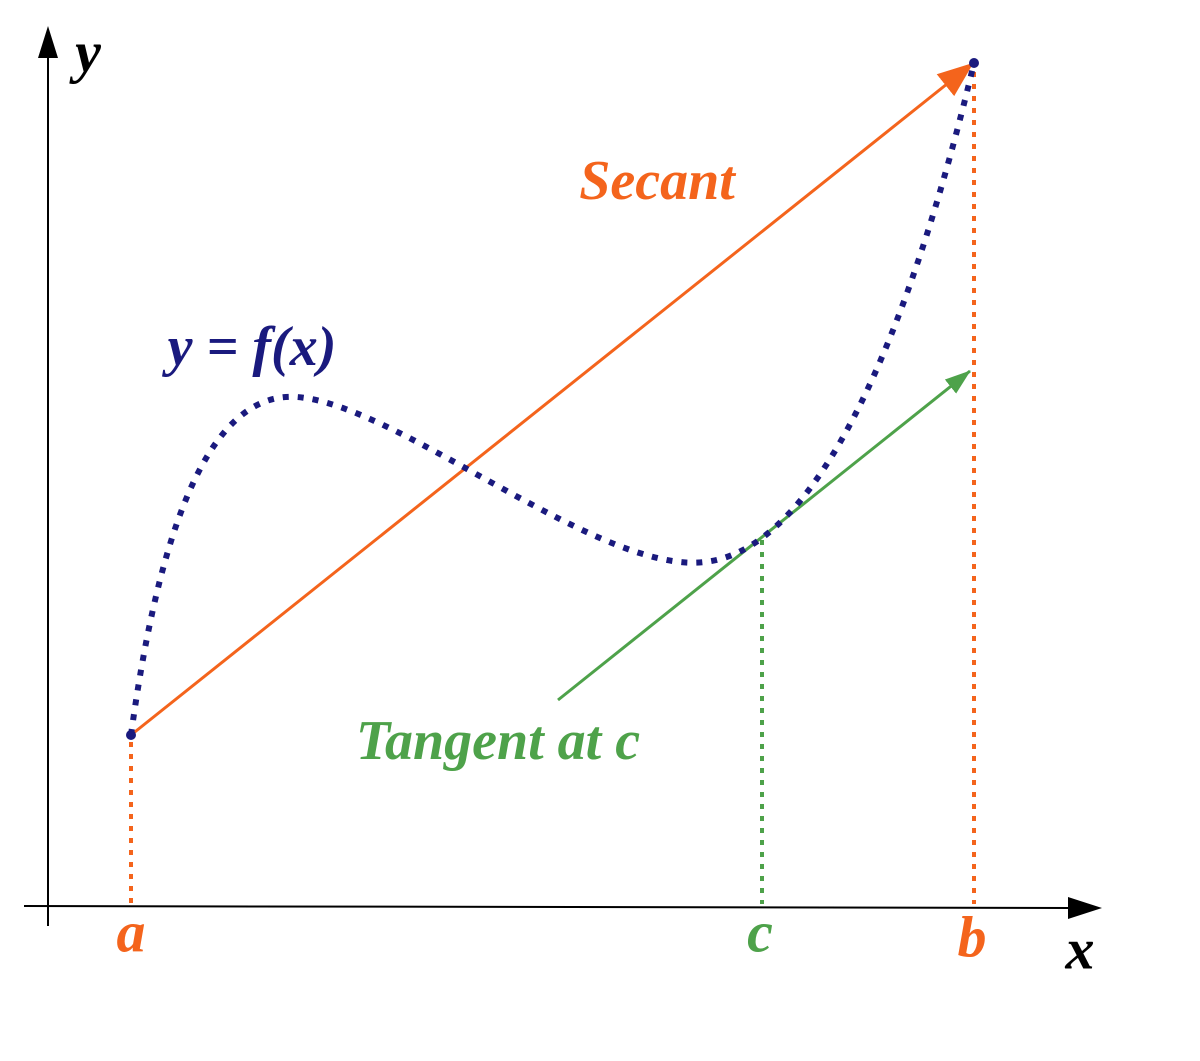 The width and height of the screenshot is (1200, 1061). Describe the element at coordinates (48, 42) in the screenshot. I see `y-axis-arrow` at that location.